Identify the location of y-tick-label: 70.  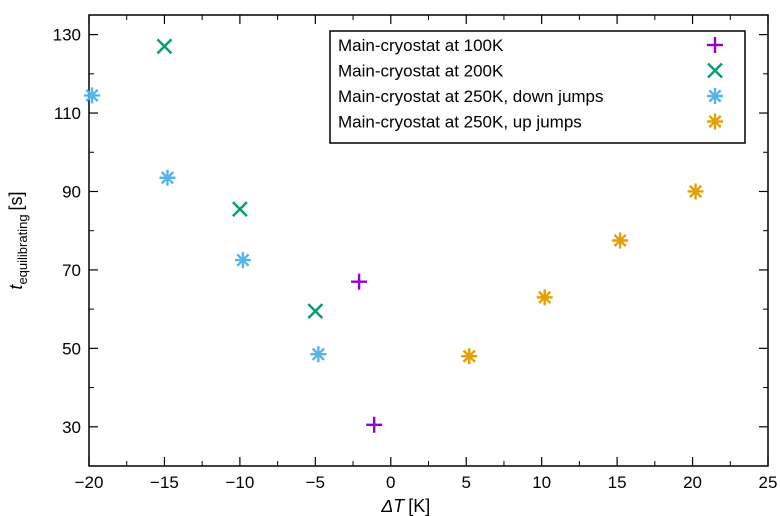
(71, 270).